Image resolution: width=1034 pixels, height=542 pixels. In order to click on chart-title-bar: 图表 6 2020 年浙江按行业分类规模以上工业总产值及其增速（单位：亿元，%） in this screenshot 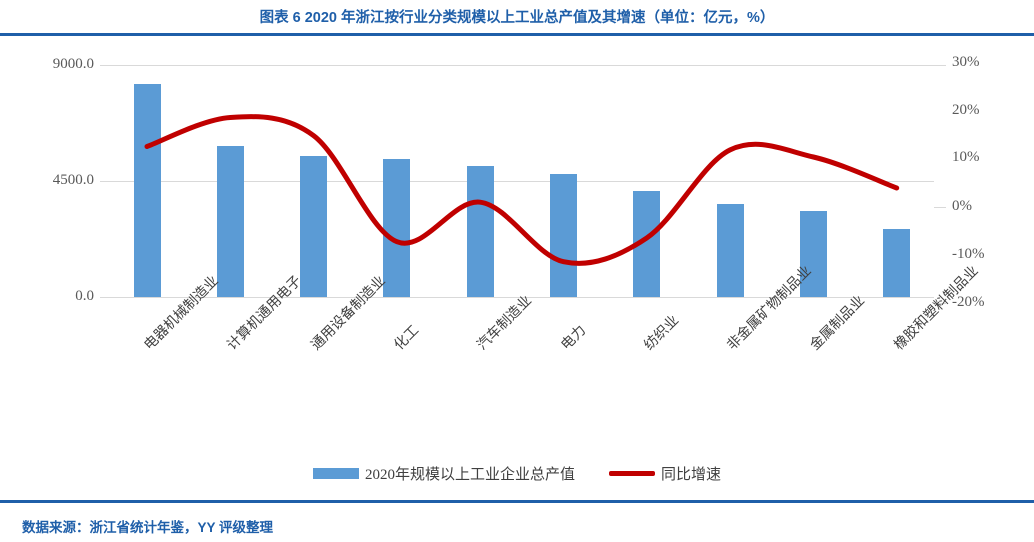, I will do `click(517, 16)`.